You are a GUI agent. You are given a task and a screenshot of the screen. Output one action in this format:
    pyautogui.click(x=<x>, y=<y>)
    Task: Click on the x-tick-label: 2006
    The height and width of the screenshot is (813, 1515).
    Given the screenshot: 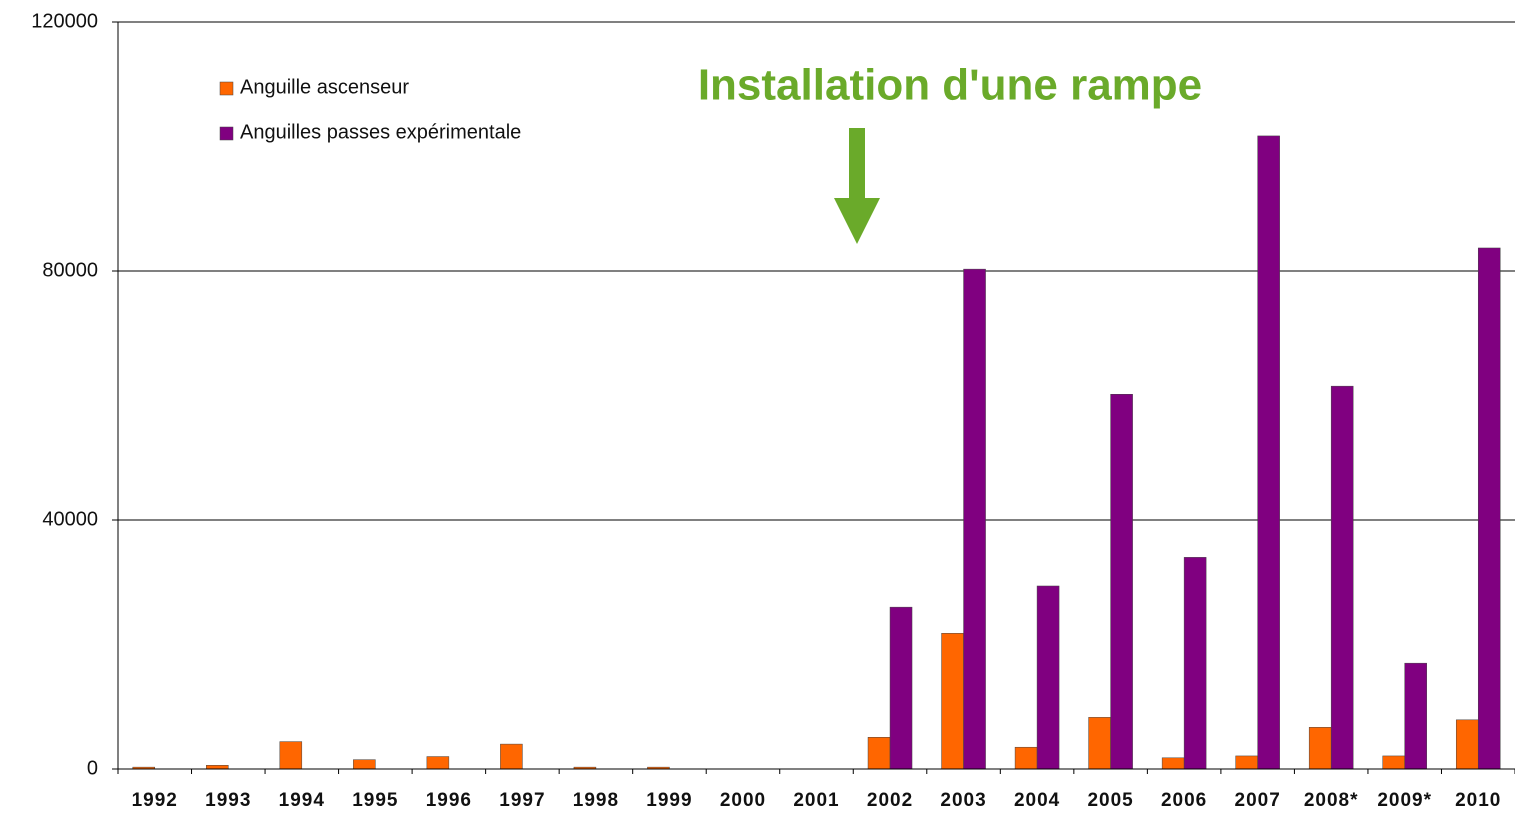 What is the action you would take?
    pyautogui.click(x=1184, y=800)
    